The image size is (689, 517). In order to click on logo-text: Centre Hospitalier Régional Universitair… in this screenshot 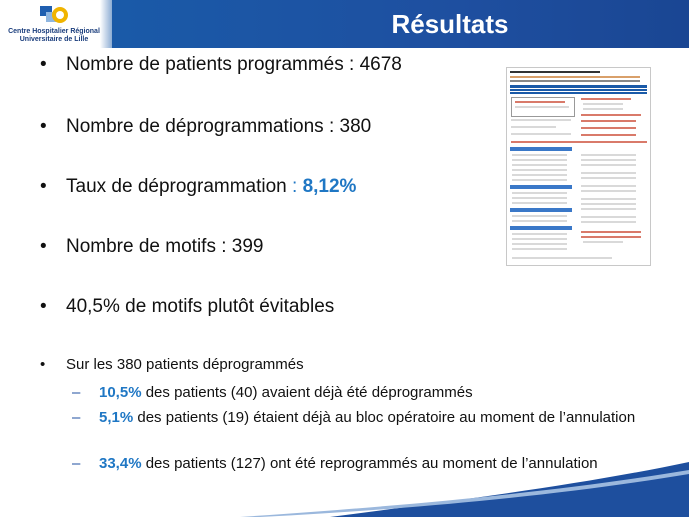, I will do `click(54, 36)`.